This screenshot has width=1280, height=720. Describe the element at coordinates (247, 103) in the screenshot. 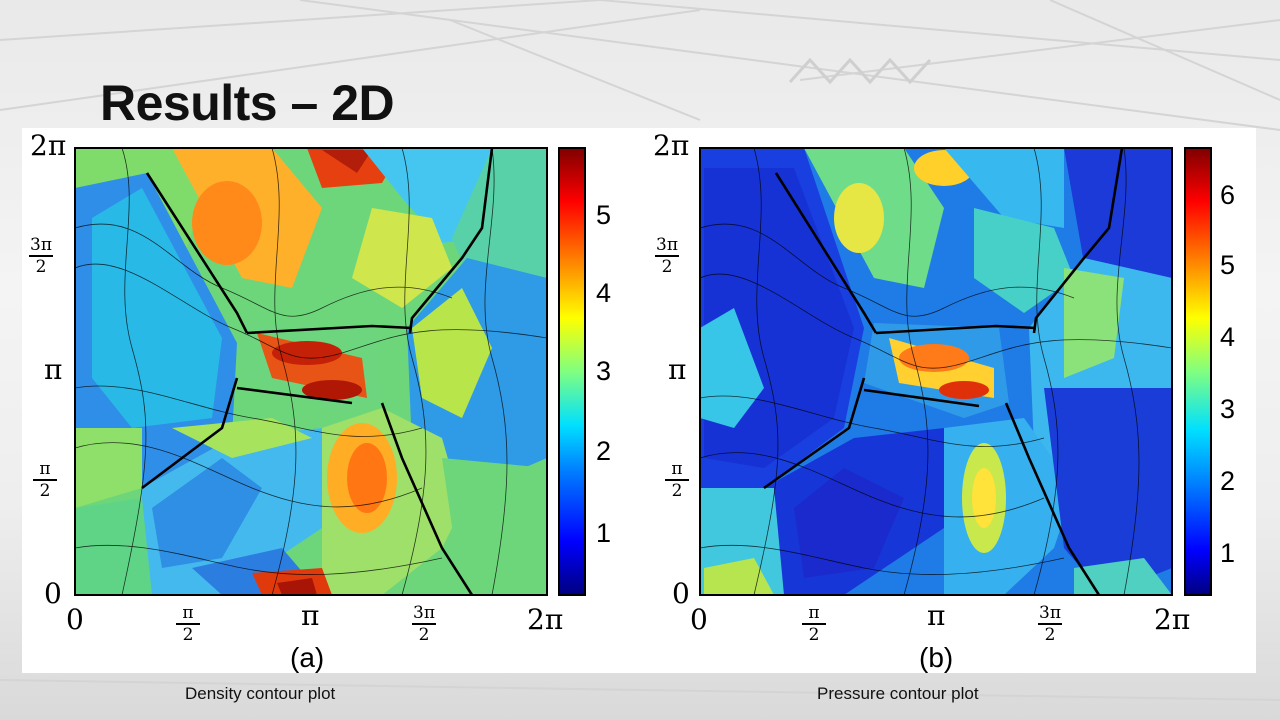

I see `slide-title: Results – 2D` at that location.